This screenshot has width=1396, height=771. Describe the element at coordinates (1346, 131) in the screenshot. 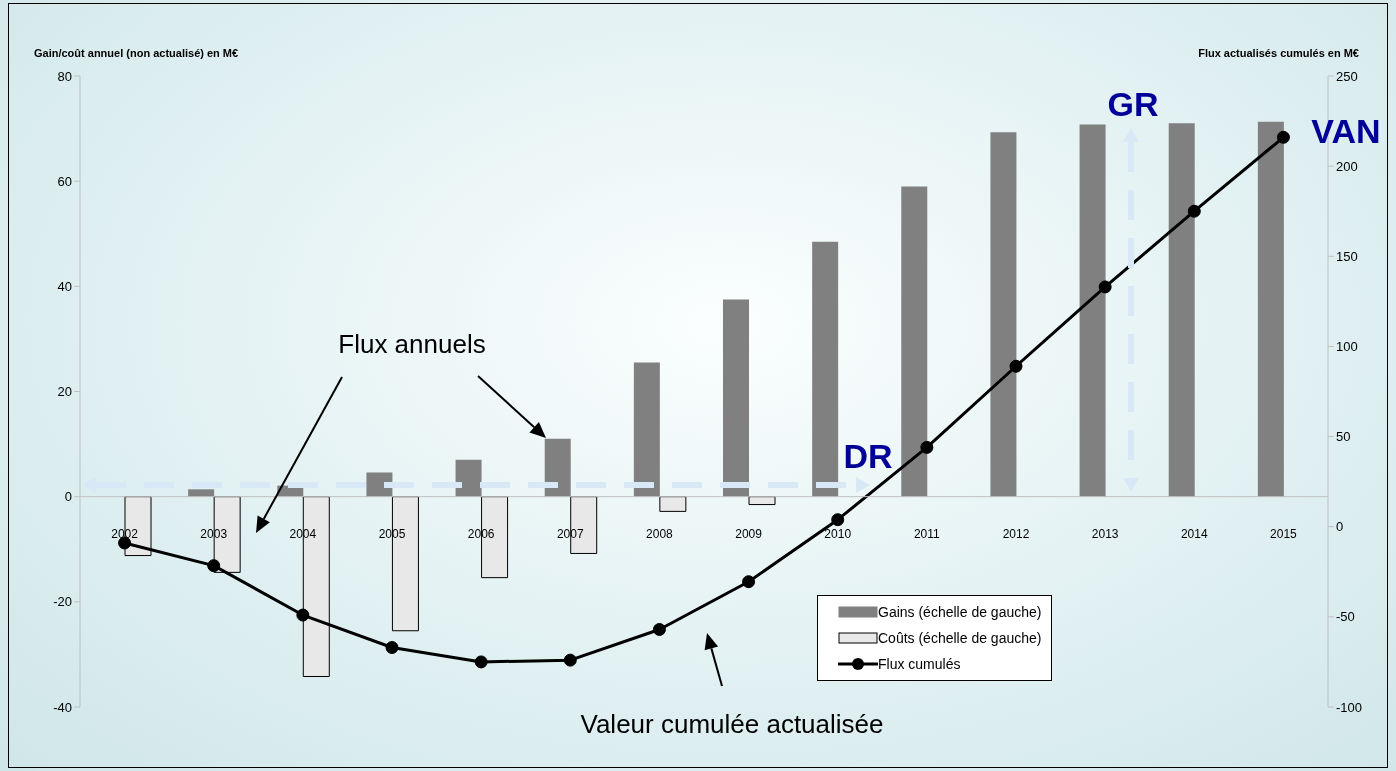

I see `annotation: VAN` at that location.